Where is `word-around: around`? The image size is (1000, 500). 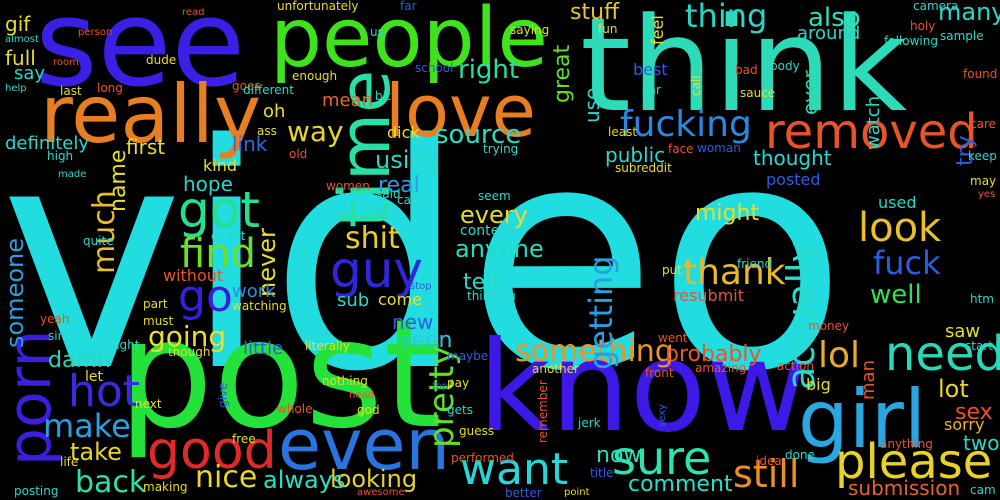
word-around: around is located at coordinates (829, 33).